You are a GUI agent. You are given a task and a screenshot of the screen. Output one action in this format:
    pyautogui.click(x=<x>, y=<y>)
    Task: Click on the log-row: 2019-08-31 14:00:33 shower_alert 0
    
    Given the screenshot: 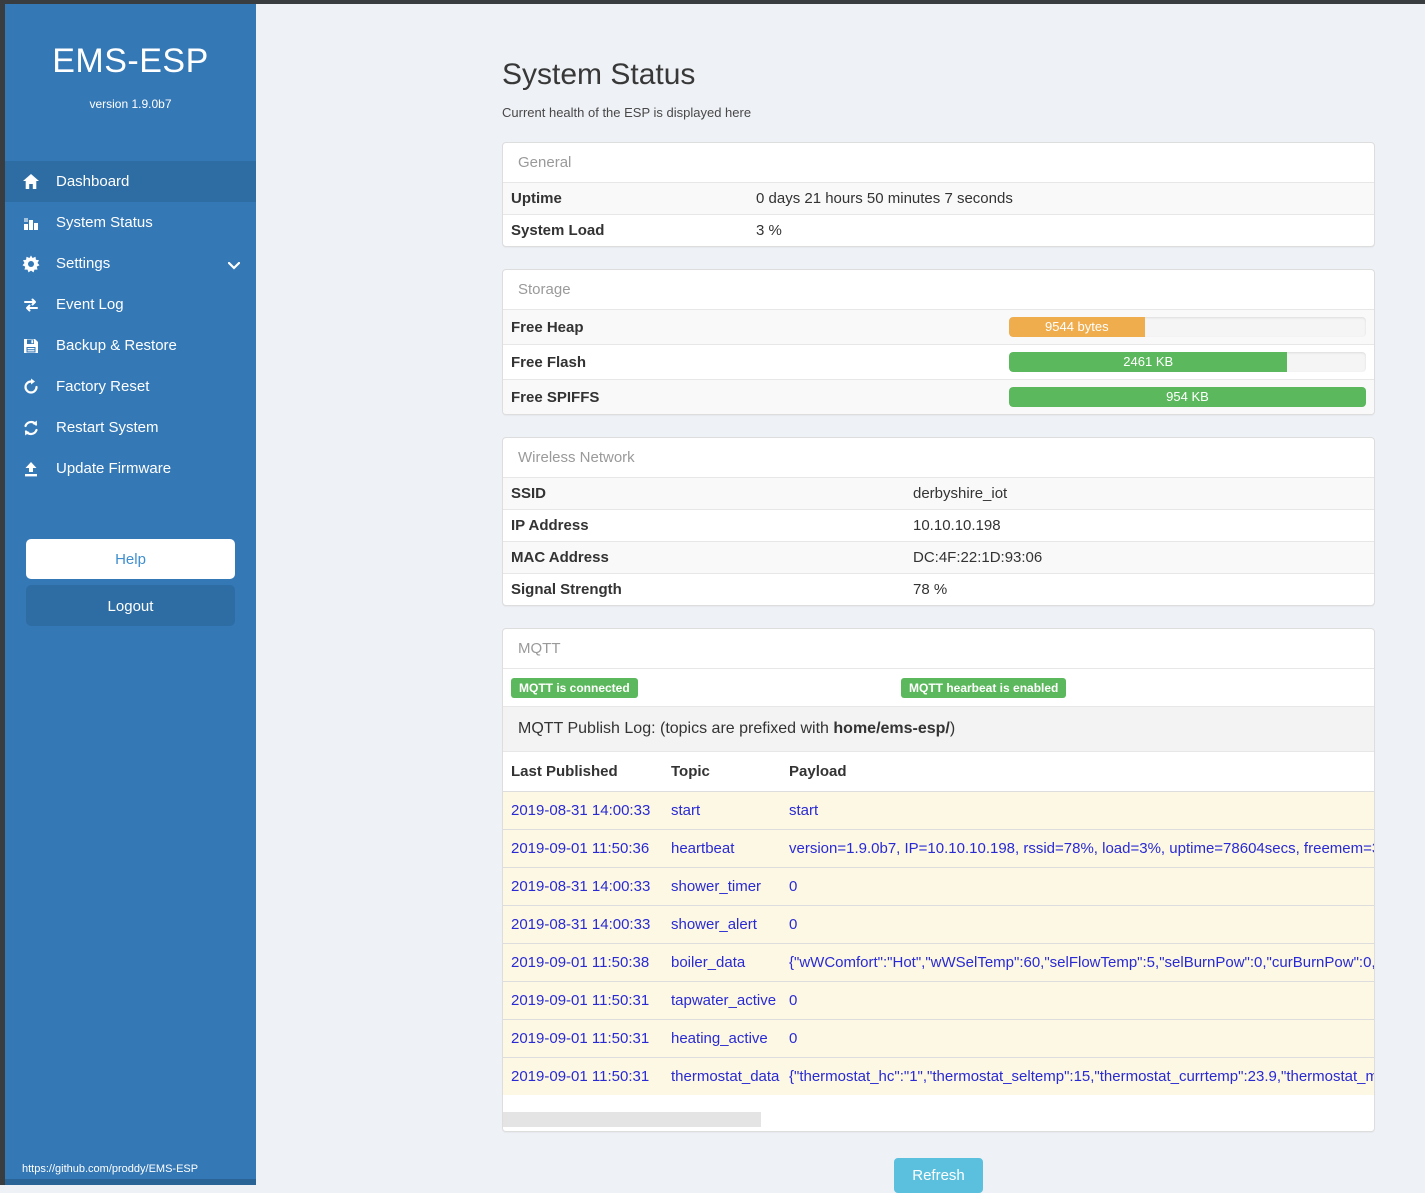 What is the action you would take?
    pyautogui.click(x=938, y=924)
    